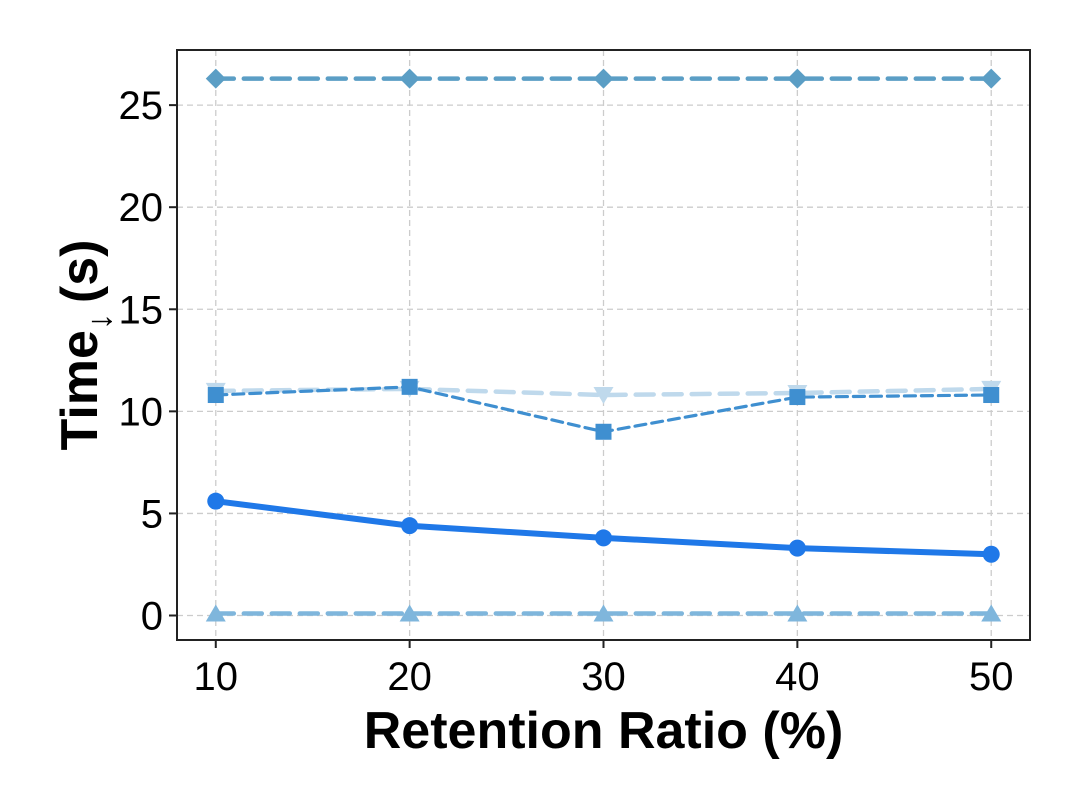  Describe the element at coordinates (991, 677) in the screenshot. I see `x-tick-label: 50` at that location.